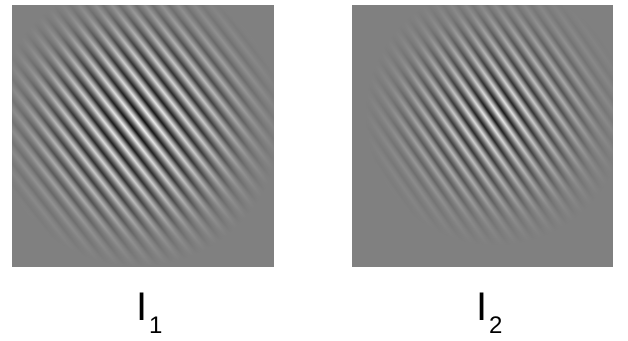  I want to click on panel-subscript: 1, so click(155, 325).